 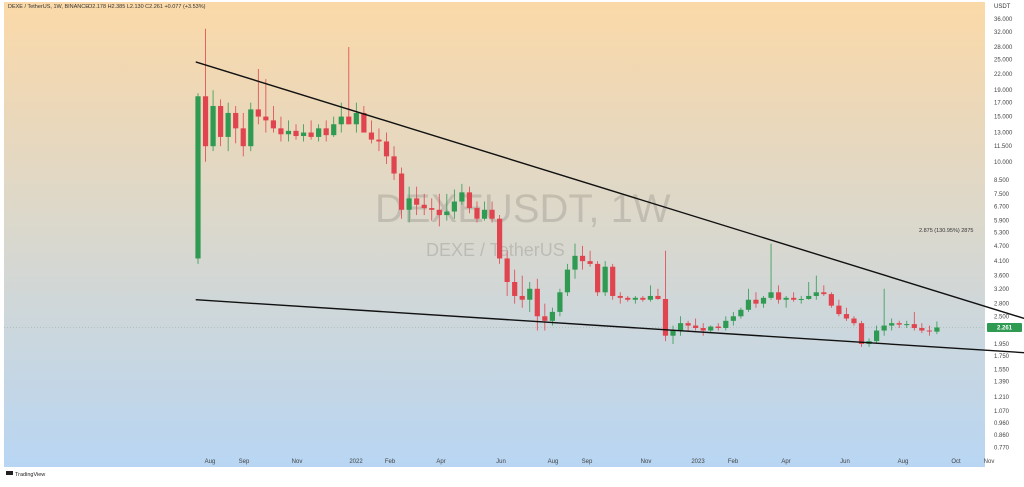 I want to click on price-tick-label: 8.500, so click(x=1002, y=181).